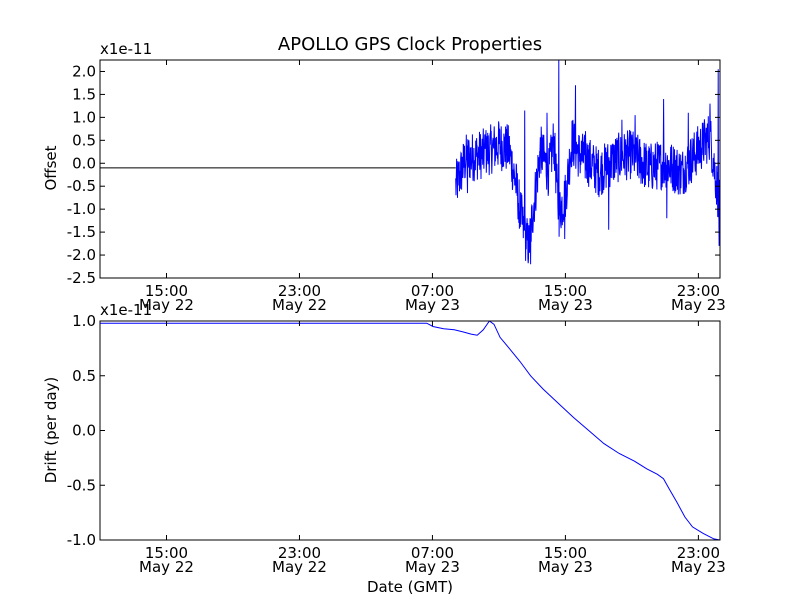 The image size is (800, 600). What do you see at coordinates (81, 278) in the screenshot?
I see `offset-ytick-label: -2.5` at bounding box center [81, 278].